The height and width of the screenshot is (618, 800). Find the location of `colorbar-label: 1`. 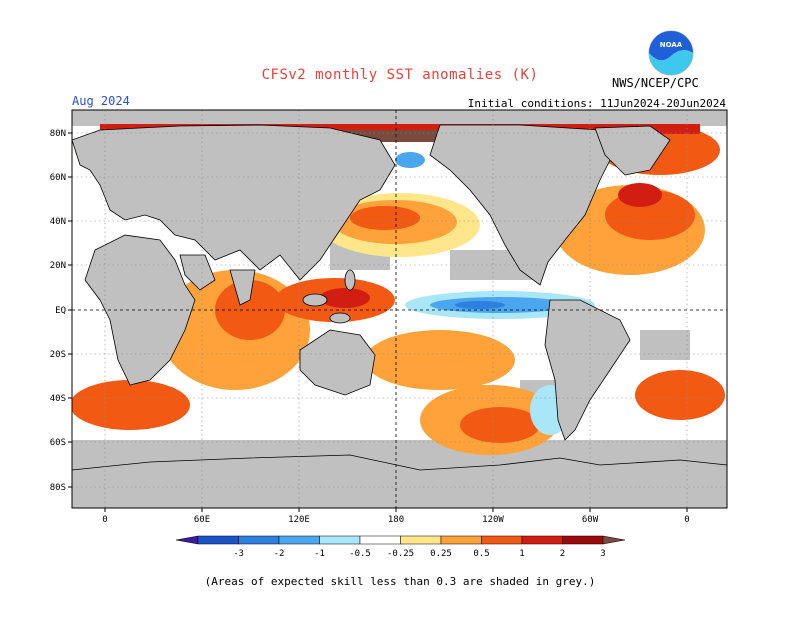

colorbar-label: 1 is located at coordinates (521, 554).